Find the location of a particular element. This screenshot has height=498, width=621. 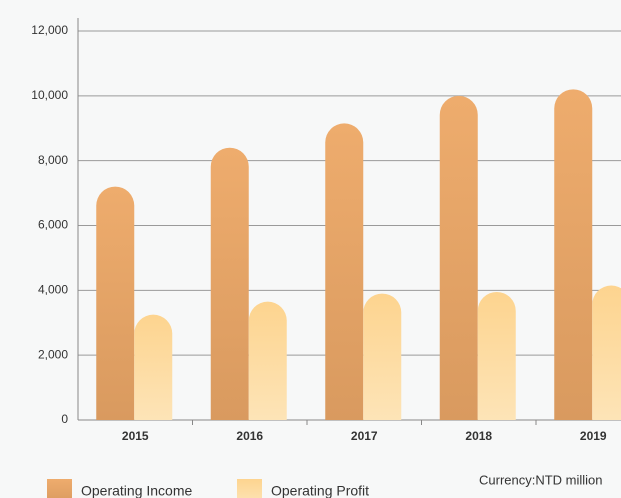

x-tick-label: 2016 is located at coordinates (249, 436).